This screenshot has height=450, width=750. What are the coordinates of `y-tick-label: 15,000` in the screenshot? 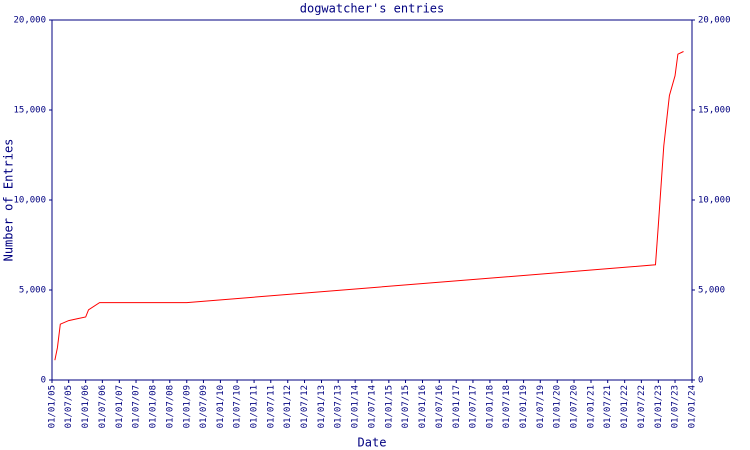 It's located at (29, 111).